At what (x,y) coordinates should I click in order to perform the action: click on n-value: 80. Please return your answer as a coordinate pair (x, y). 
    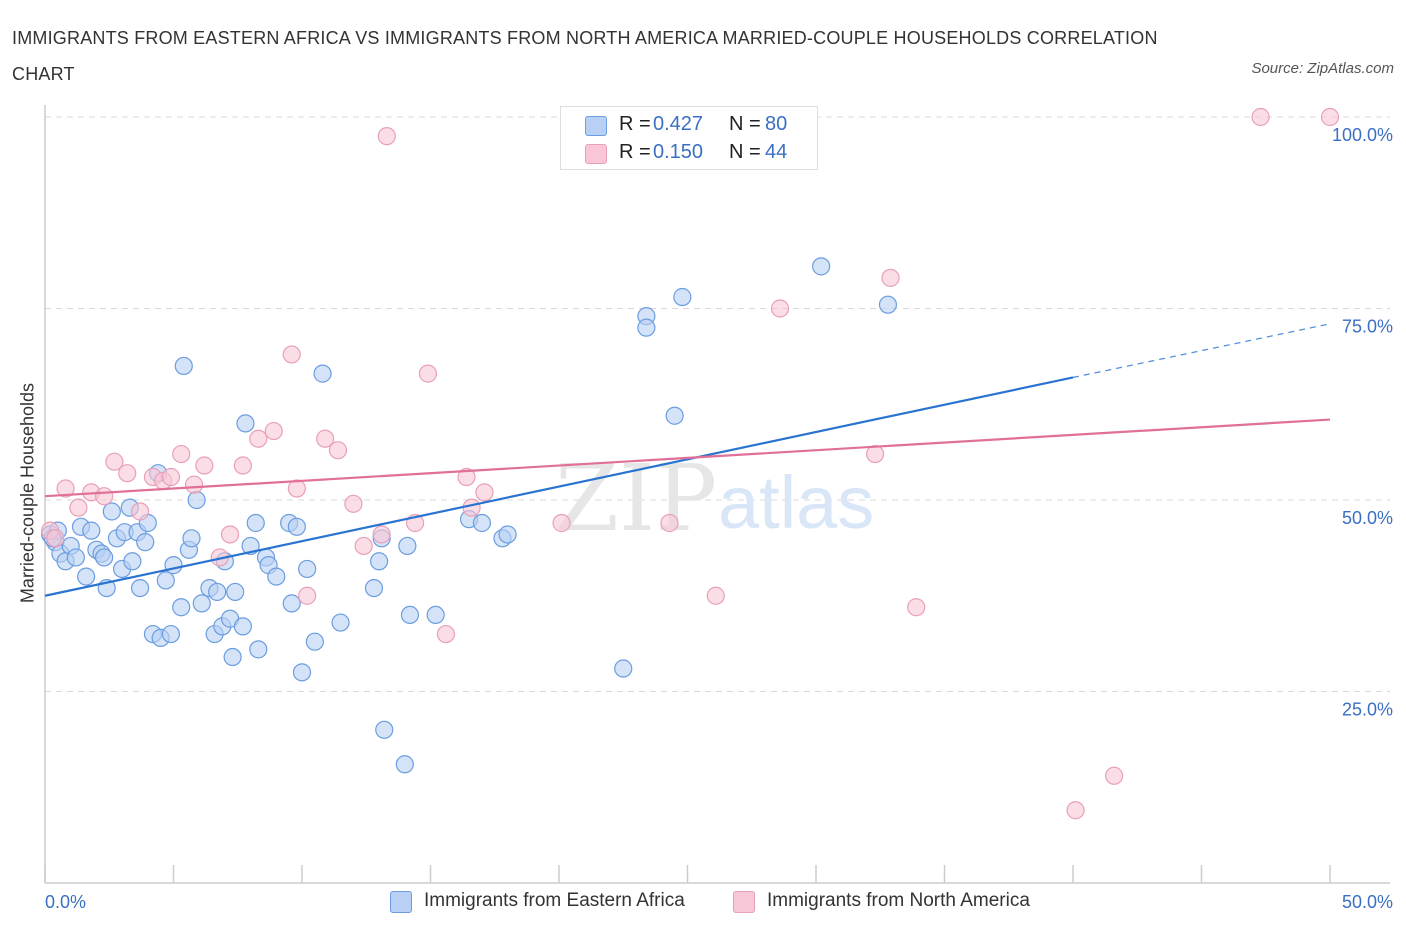
    Looking at the image, I should click on (776, 124).